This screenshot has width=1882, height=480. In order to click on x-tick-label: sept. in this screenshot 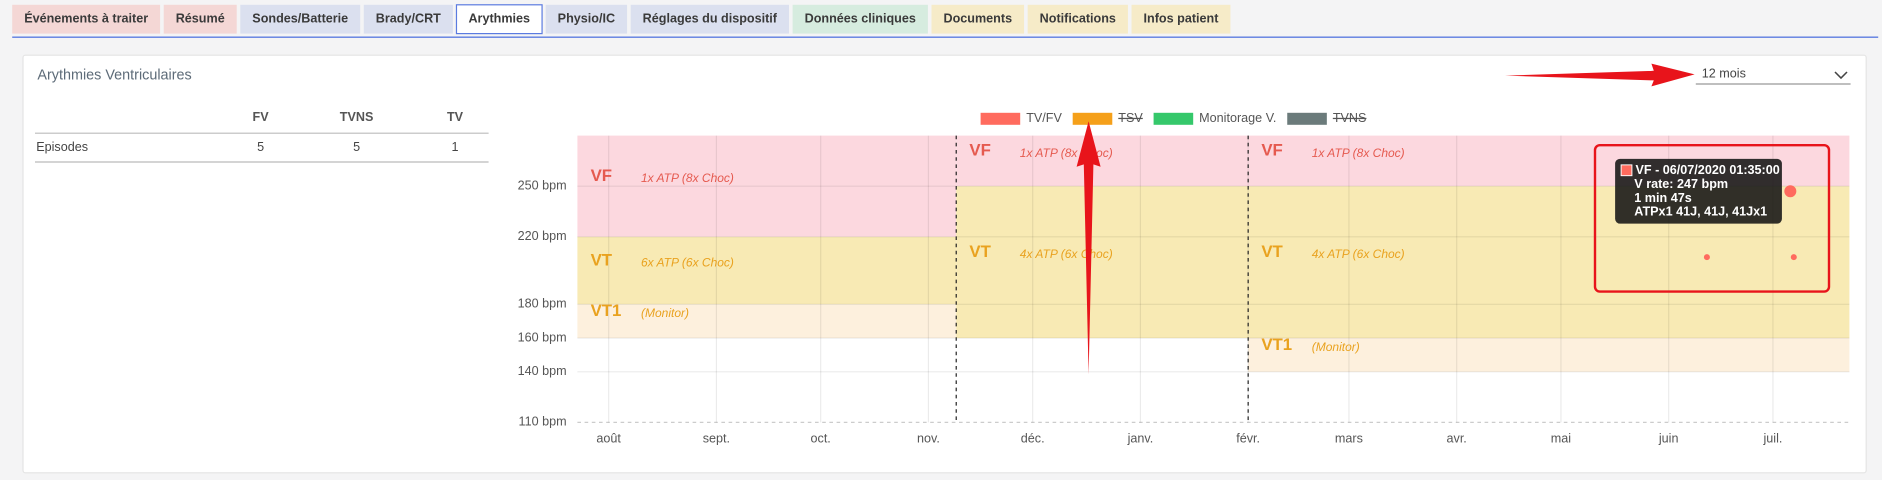, I will do `click(716, 439)`.